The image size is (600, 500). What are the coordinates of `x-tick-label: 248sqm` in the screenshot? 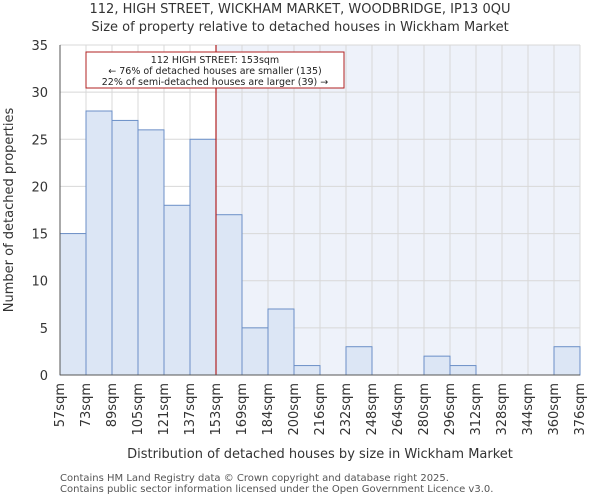 It's located at (372, 409).